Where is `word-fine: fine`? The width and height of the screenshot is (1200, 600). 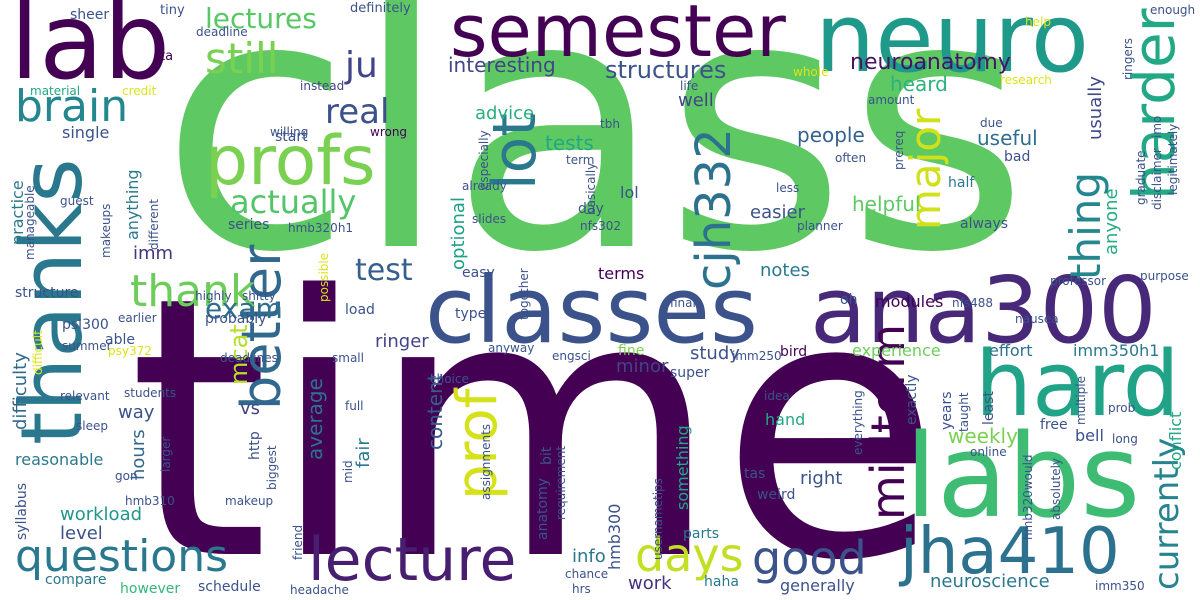 word-fine: fine is located at coordinates (631, 351).